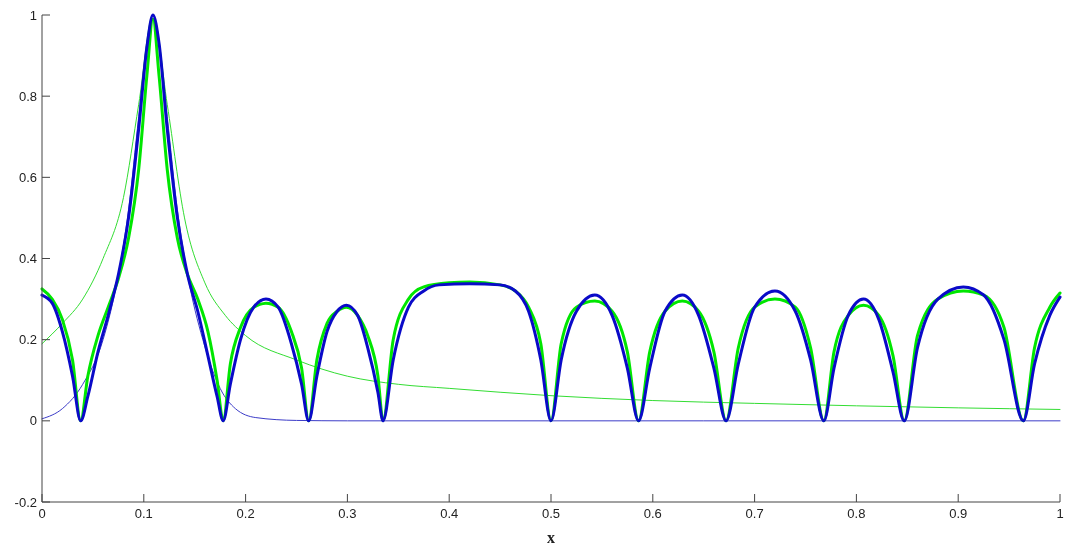 The height and width of the screenshot is (551, 1071). What do you see at coordinates (449, 513) in the screenshot?
I see `x-tick-label: 0.4` at bounding box center [449, 513].